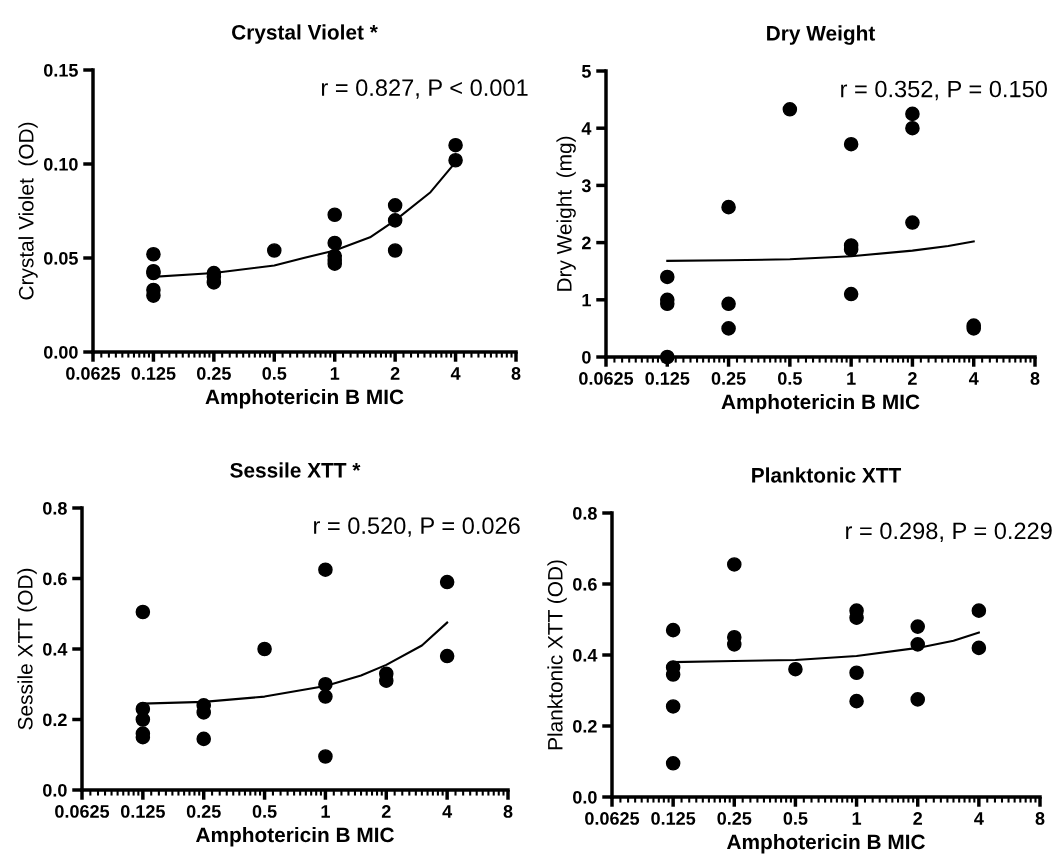  Describe the element at coordinates (566, 213) in the screenshot. I see `y-axis-title: Dry Weight (mg)` at that location.